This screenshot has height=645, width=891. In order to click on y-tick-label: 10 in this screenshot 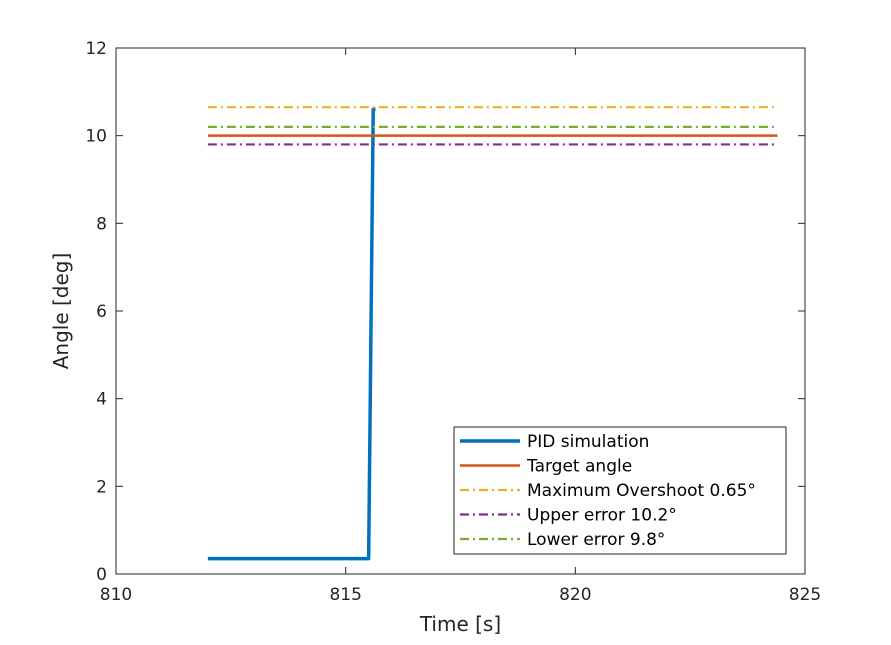, I will do `click(96, 137)`.